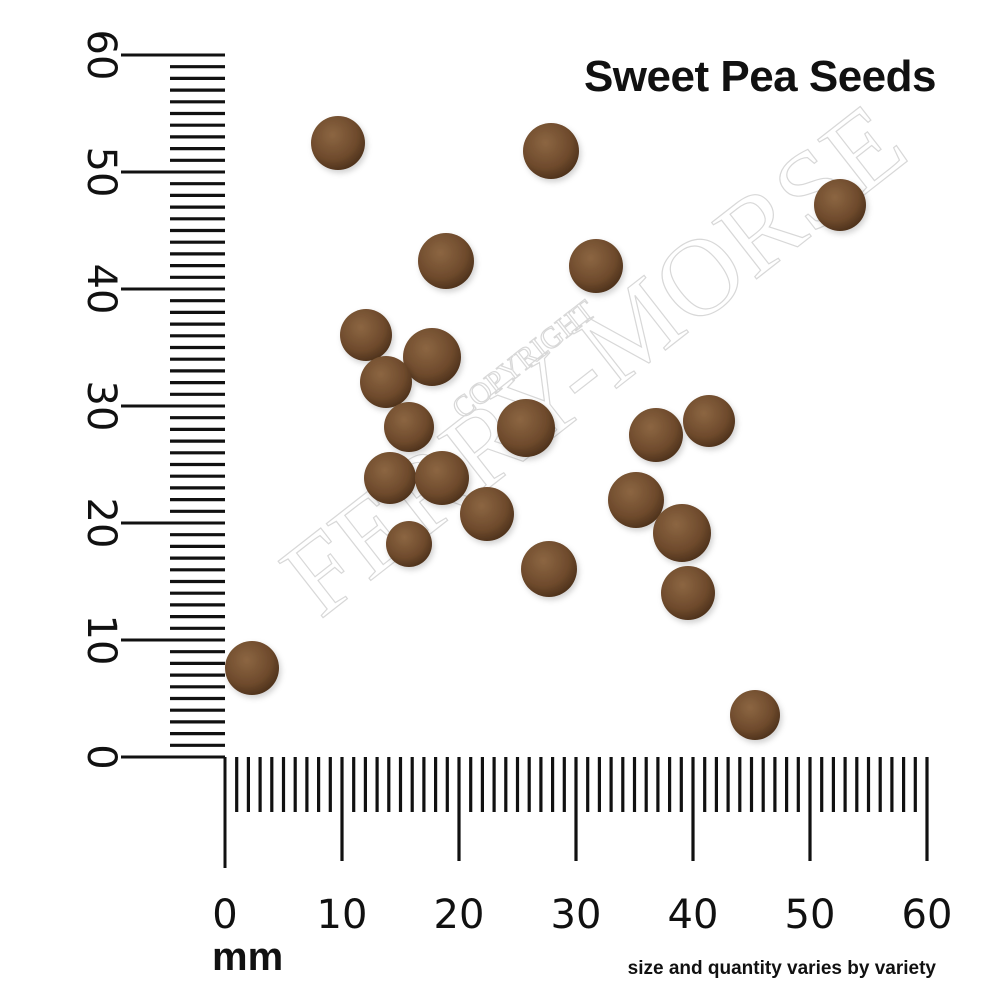  Describe the element at coordinates (781, 968) in the screenshot. I see `footnote: size and quantity varies by variety` at that location.